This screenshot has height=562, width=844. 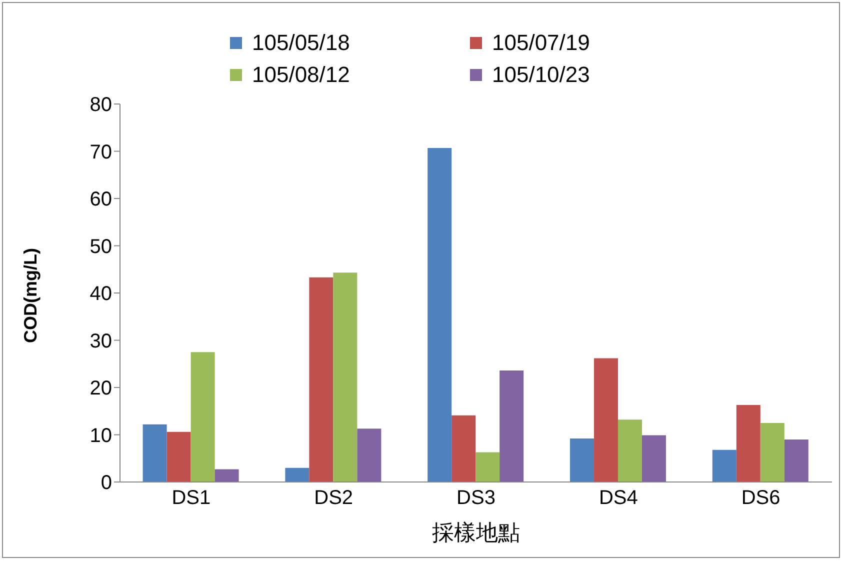 I want to click on legend-label: 105/05/18, so click(x=301, y=43).